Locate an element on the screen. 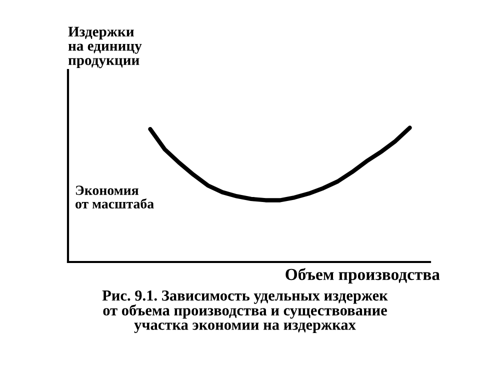  text: Рис. 9.1. Зависимость удельных издержек от объема производства и существование участка экономии на издержках is located at coordinates (245, 312).